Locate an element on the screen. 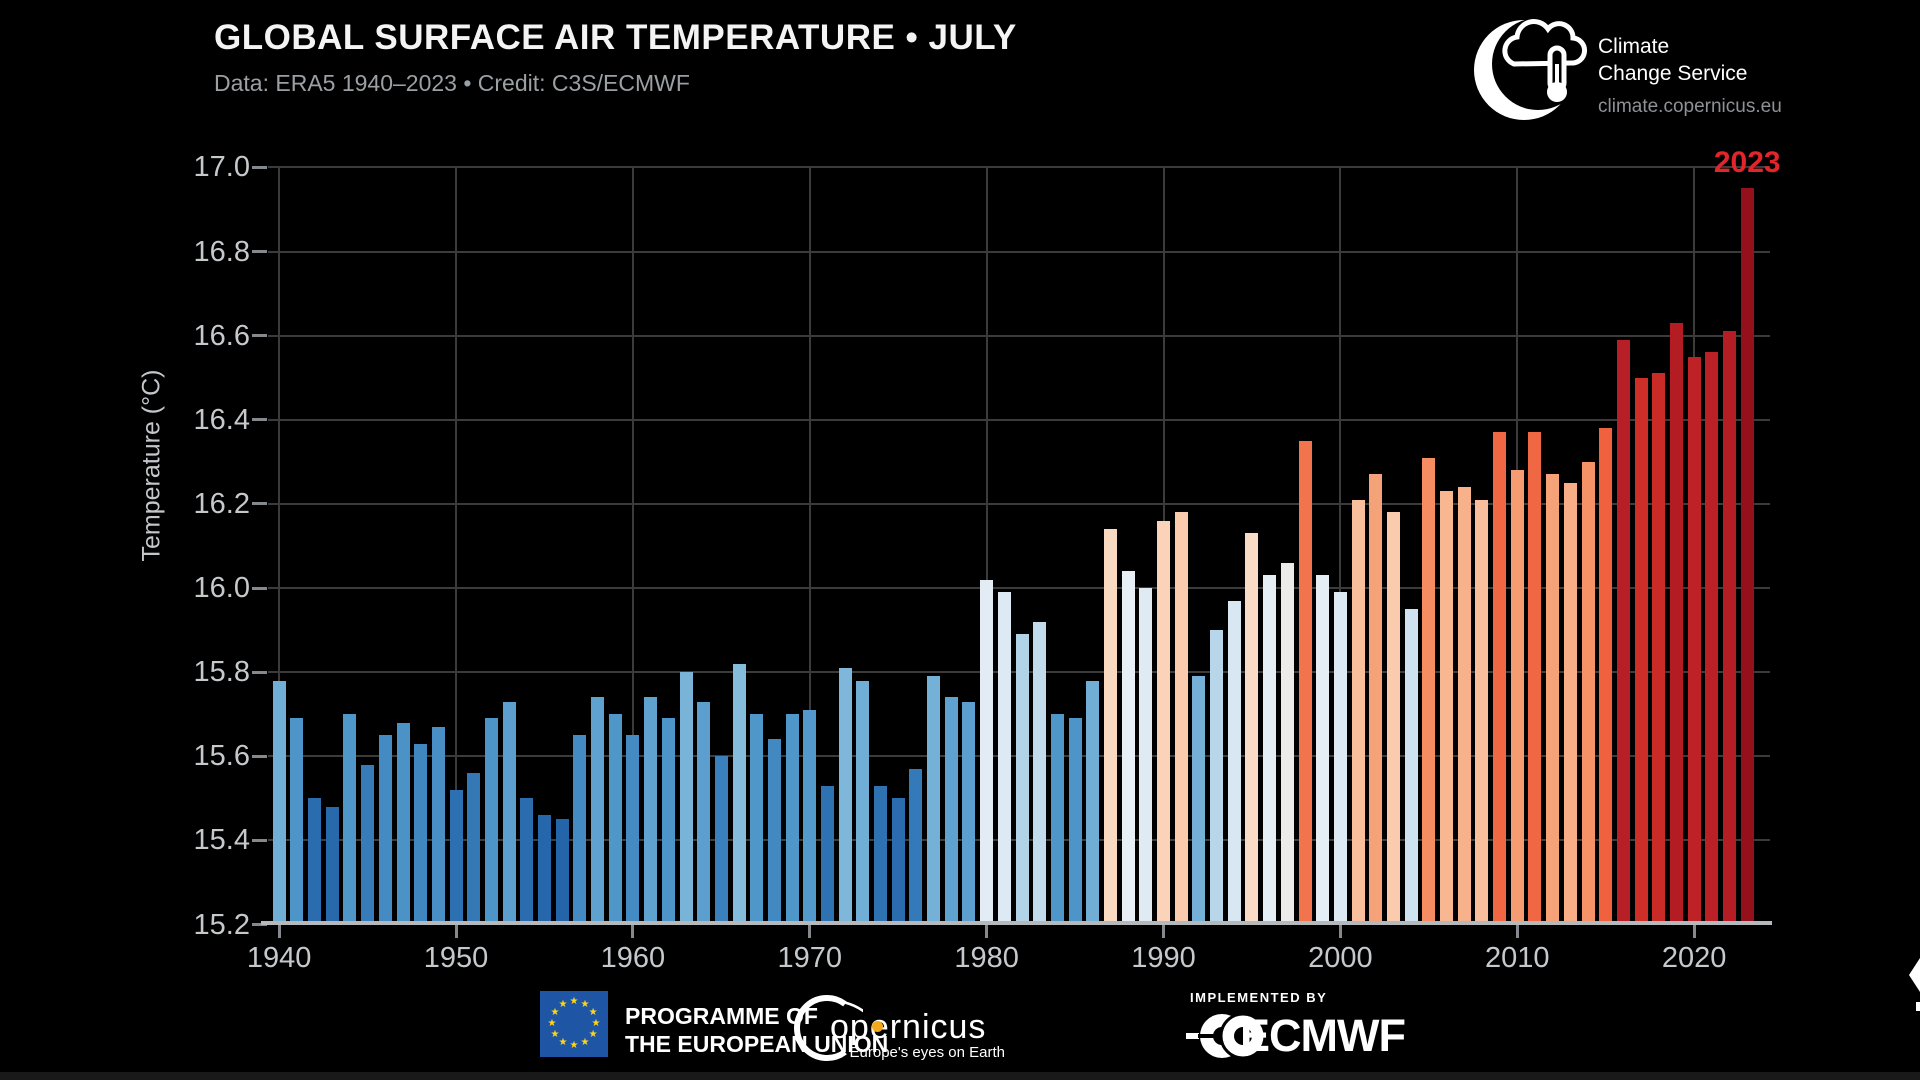 The image size is (1920, 1080). bar-1993 is located at coordinates (1217, 778).